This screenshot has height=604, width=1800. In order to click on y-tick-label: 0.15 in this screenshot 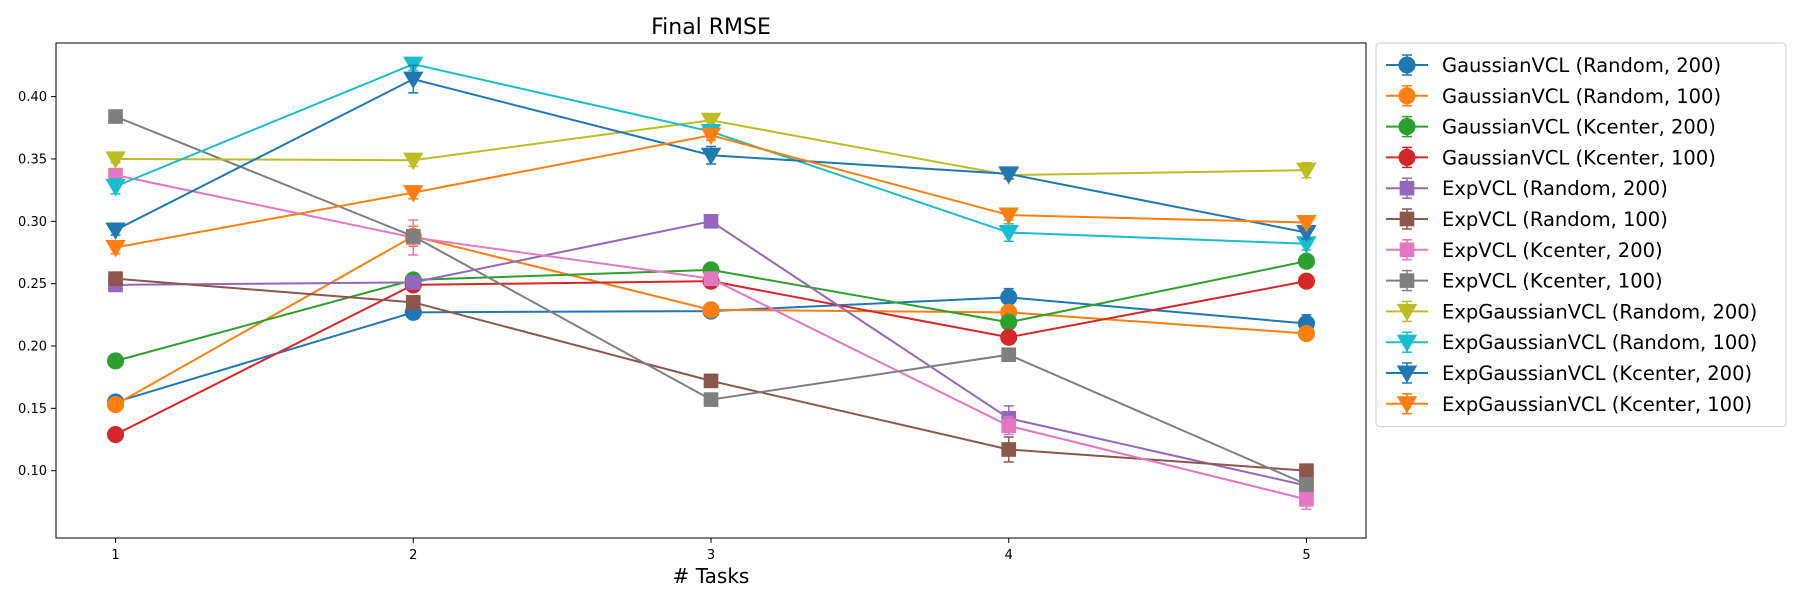, I will do `click(32, 409)`.